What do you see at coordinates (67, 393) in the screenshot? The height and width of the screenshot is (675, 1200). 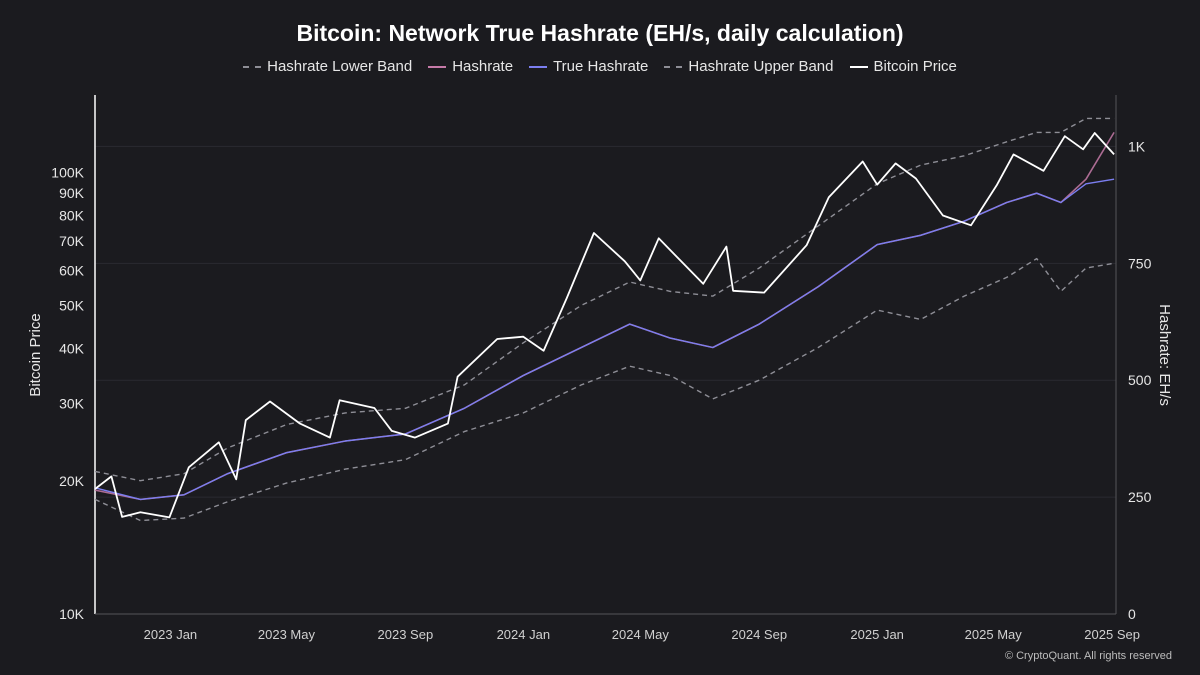 I see `left-axis-ticks: 10K 20K 30K 40K 50K 60K 70K 80K 90K 100K` at bounding box center [67, 393].